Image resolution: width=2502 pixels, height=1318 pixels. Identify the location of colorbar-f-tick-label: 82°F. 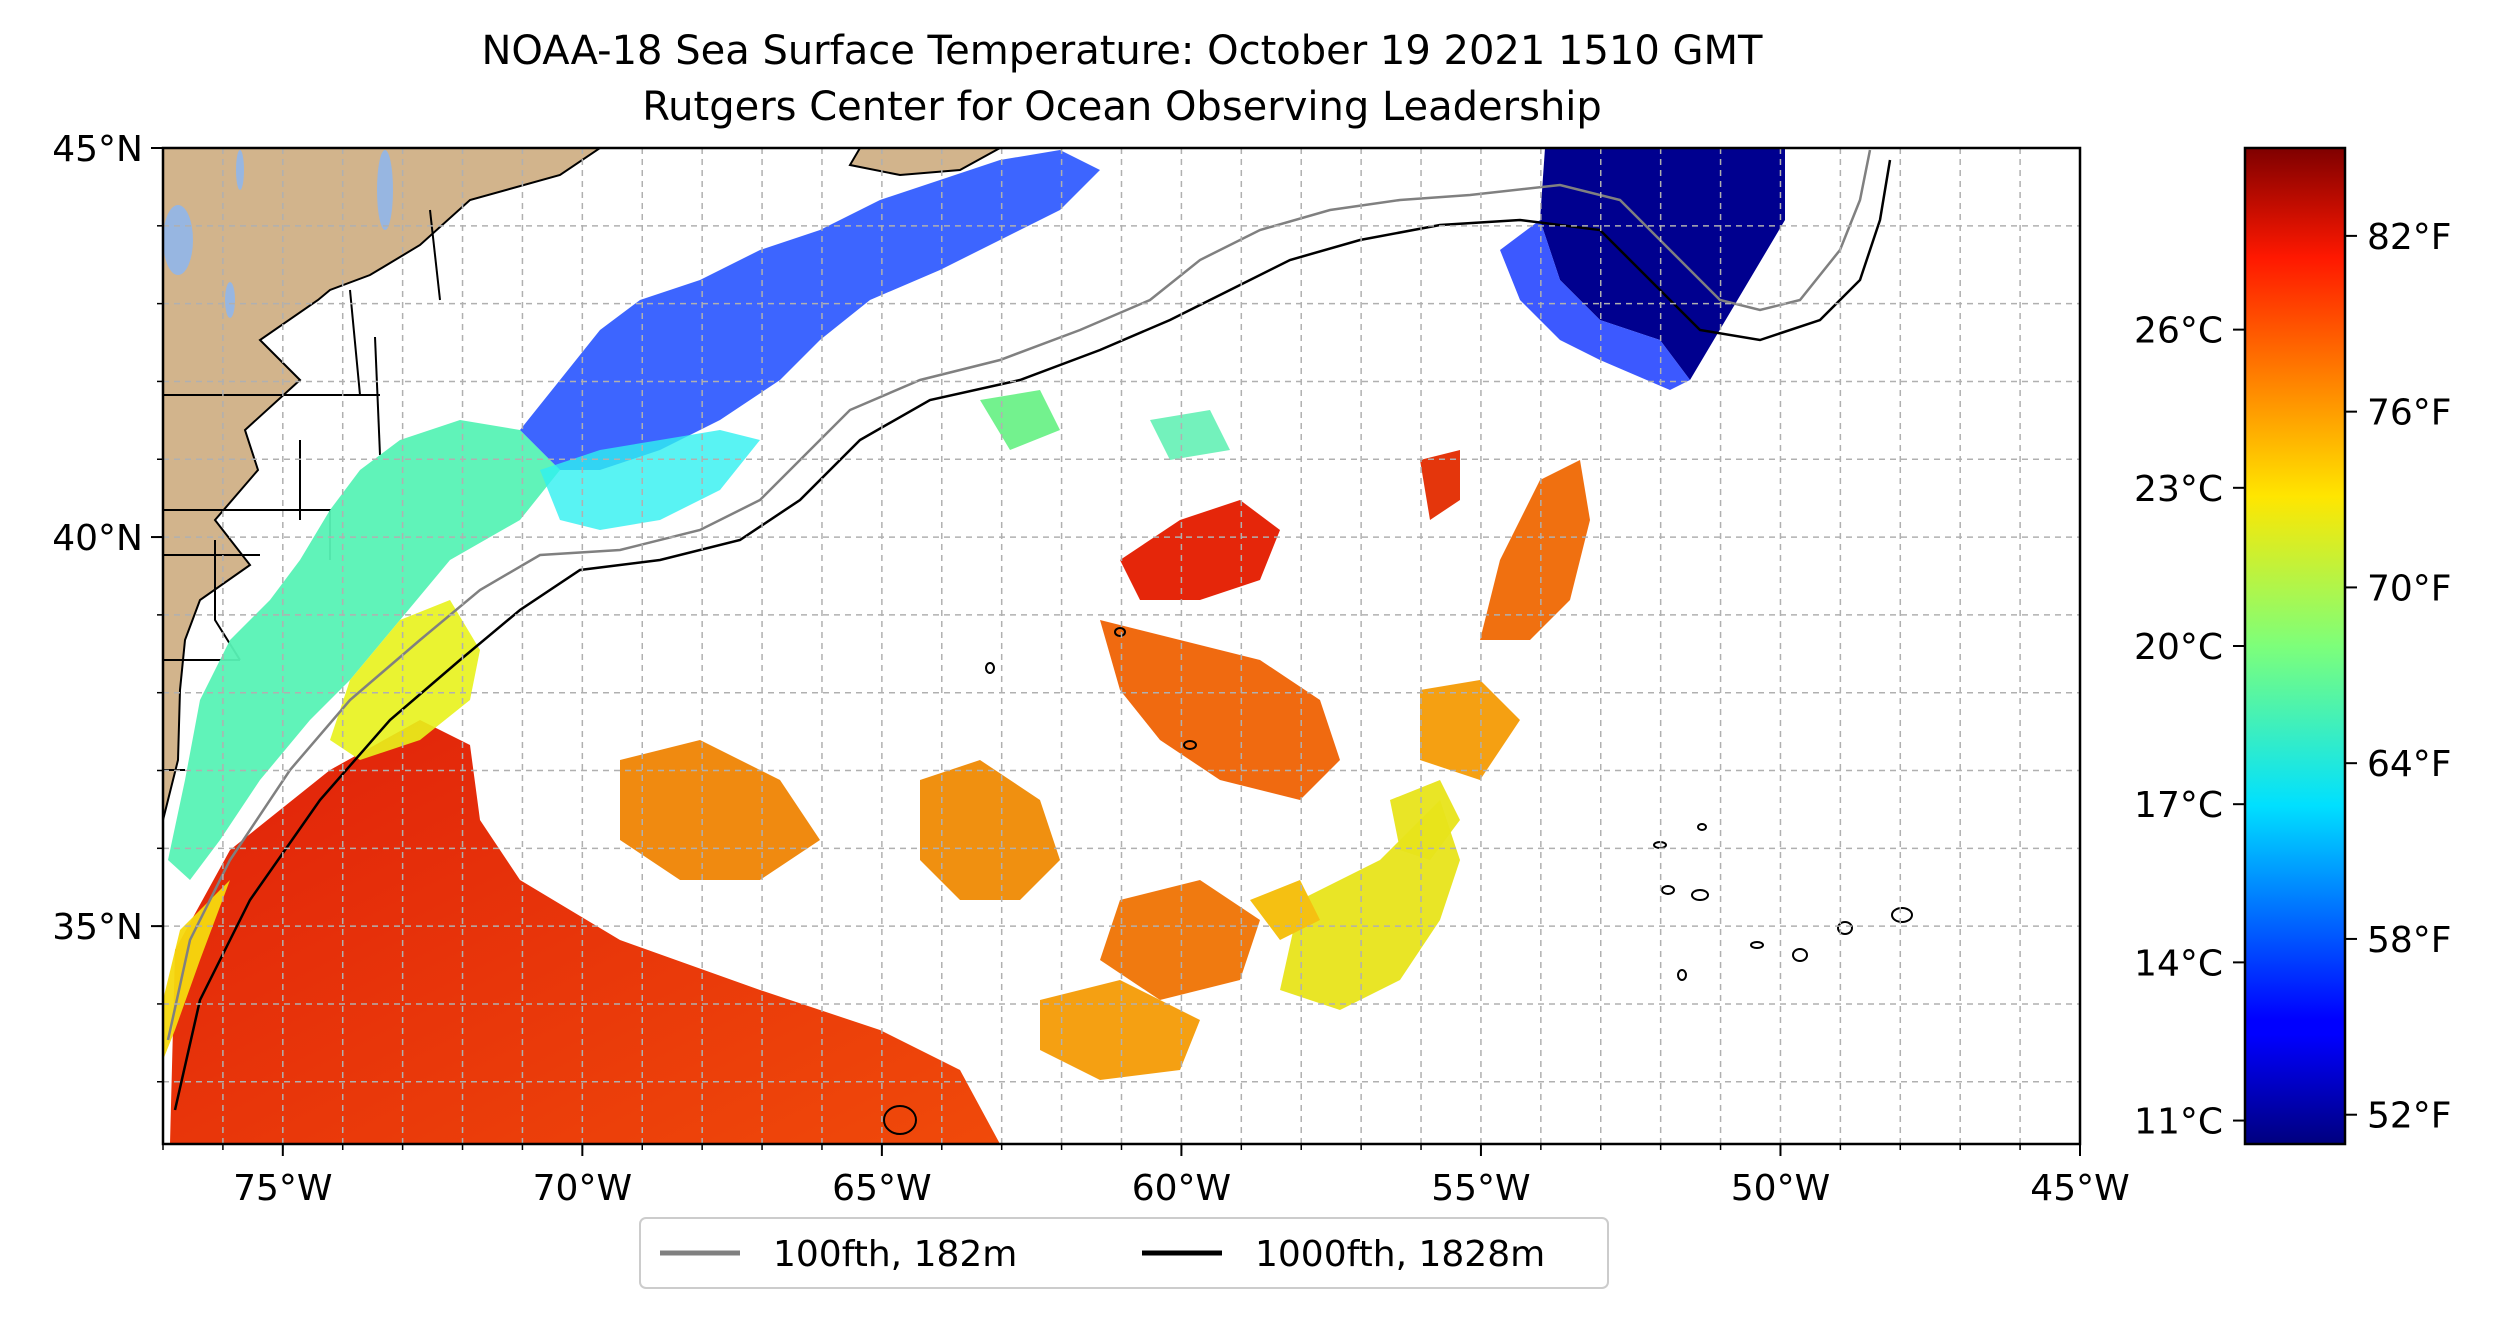
(2409, 237).